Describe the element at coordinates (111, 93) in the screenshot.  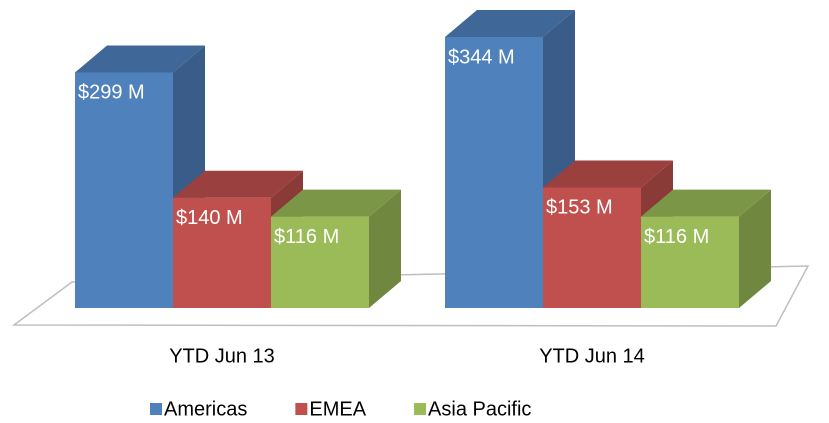
I see `value-label: $299 M` at that location.